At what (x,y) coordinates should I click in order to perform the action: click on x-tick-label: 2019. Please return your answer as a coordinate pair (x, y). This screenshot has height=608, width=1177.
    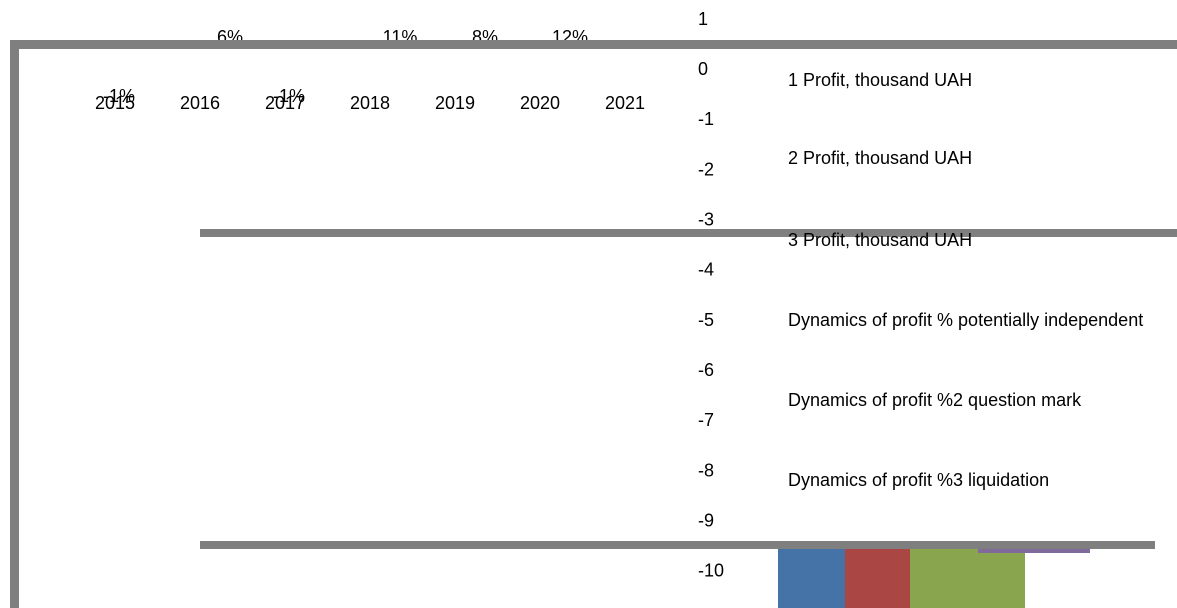
    Looking at the image, I should click on (455, 103).